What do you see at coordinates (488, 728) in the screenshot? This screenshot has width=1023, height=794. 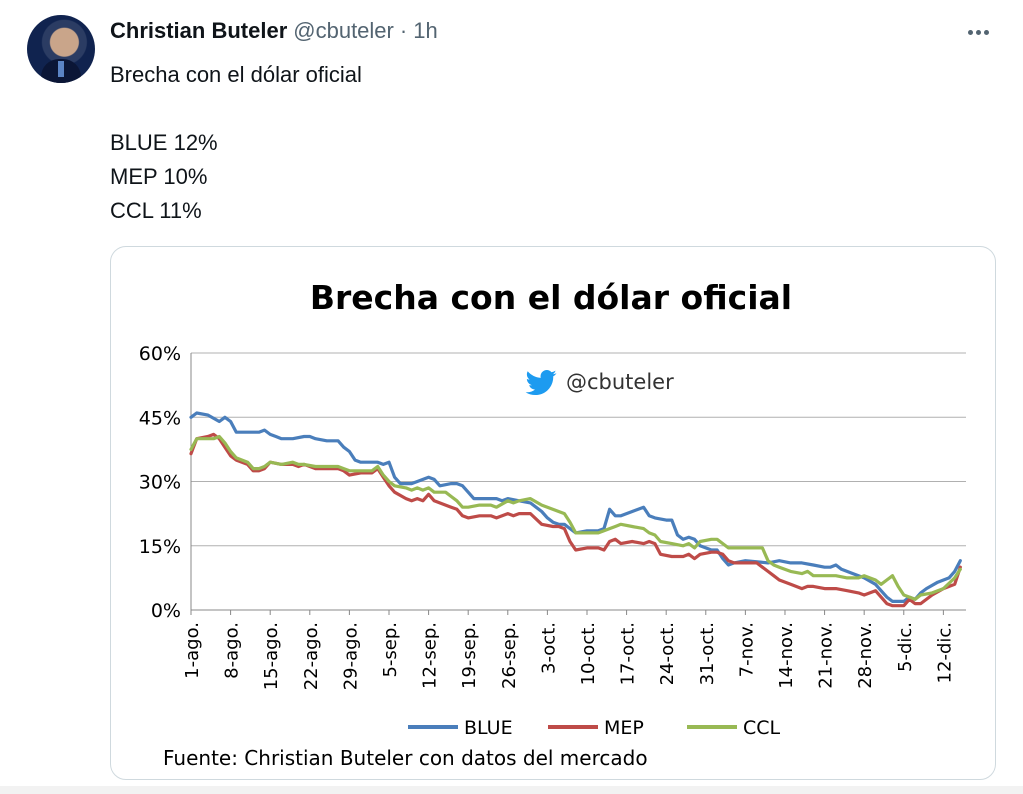 I see `legend-label-blue: BLUE` at bounding box center [488, 728].